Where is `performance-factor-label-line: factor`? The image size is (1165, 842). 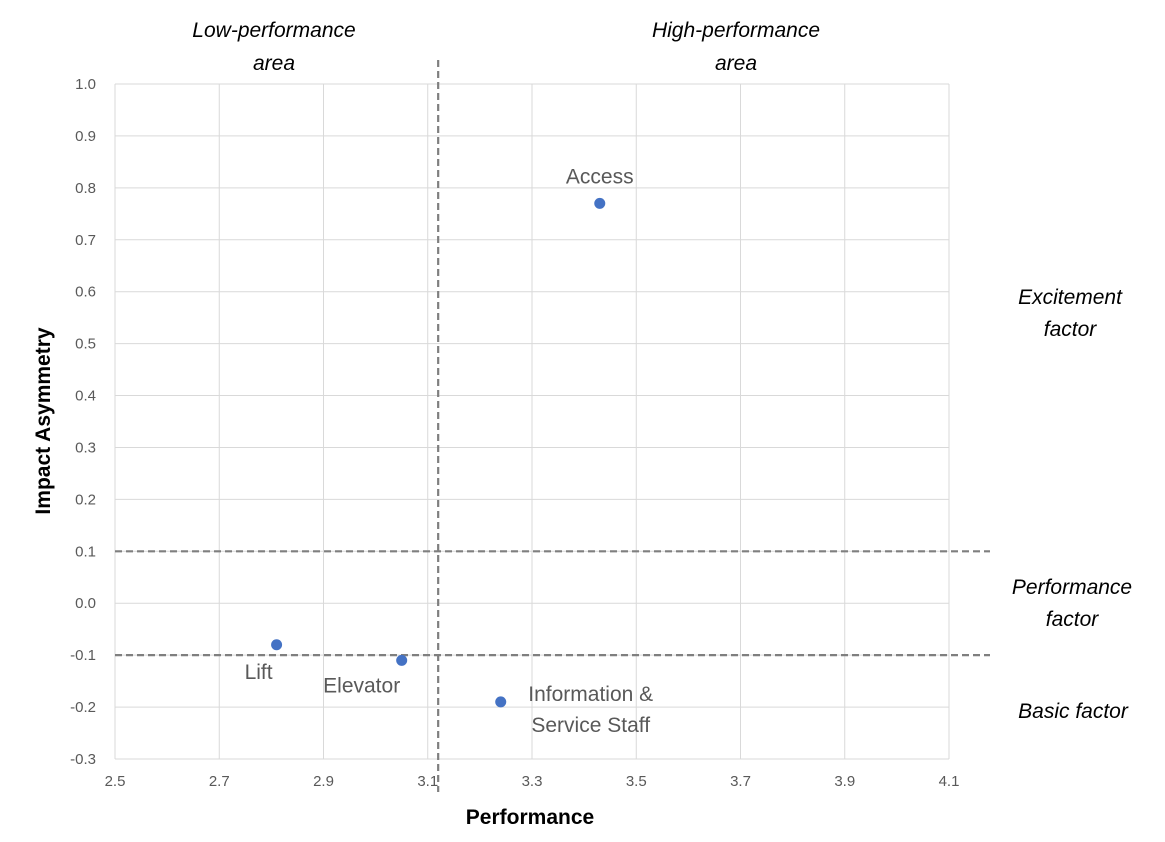 performance-factor-label-line: factor is located at coordinates (1073, 619).